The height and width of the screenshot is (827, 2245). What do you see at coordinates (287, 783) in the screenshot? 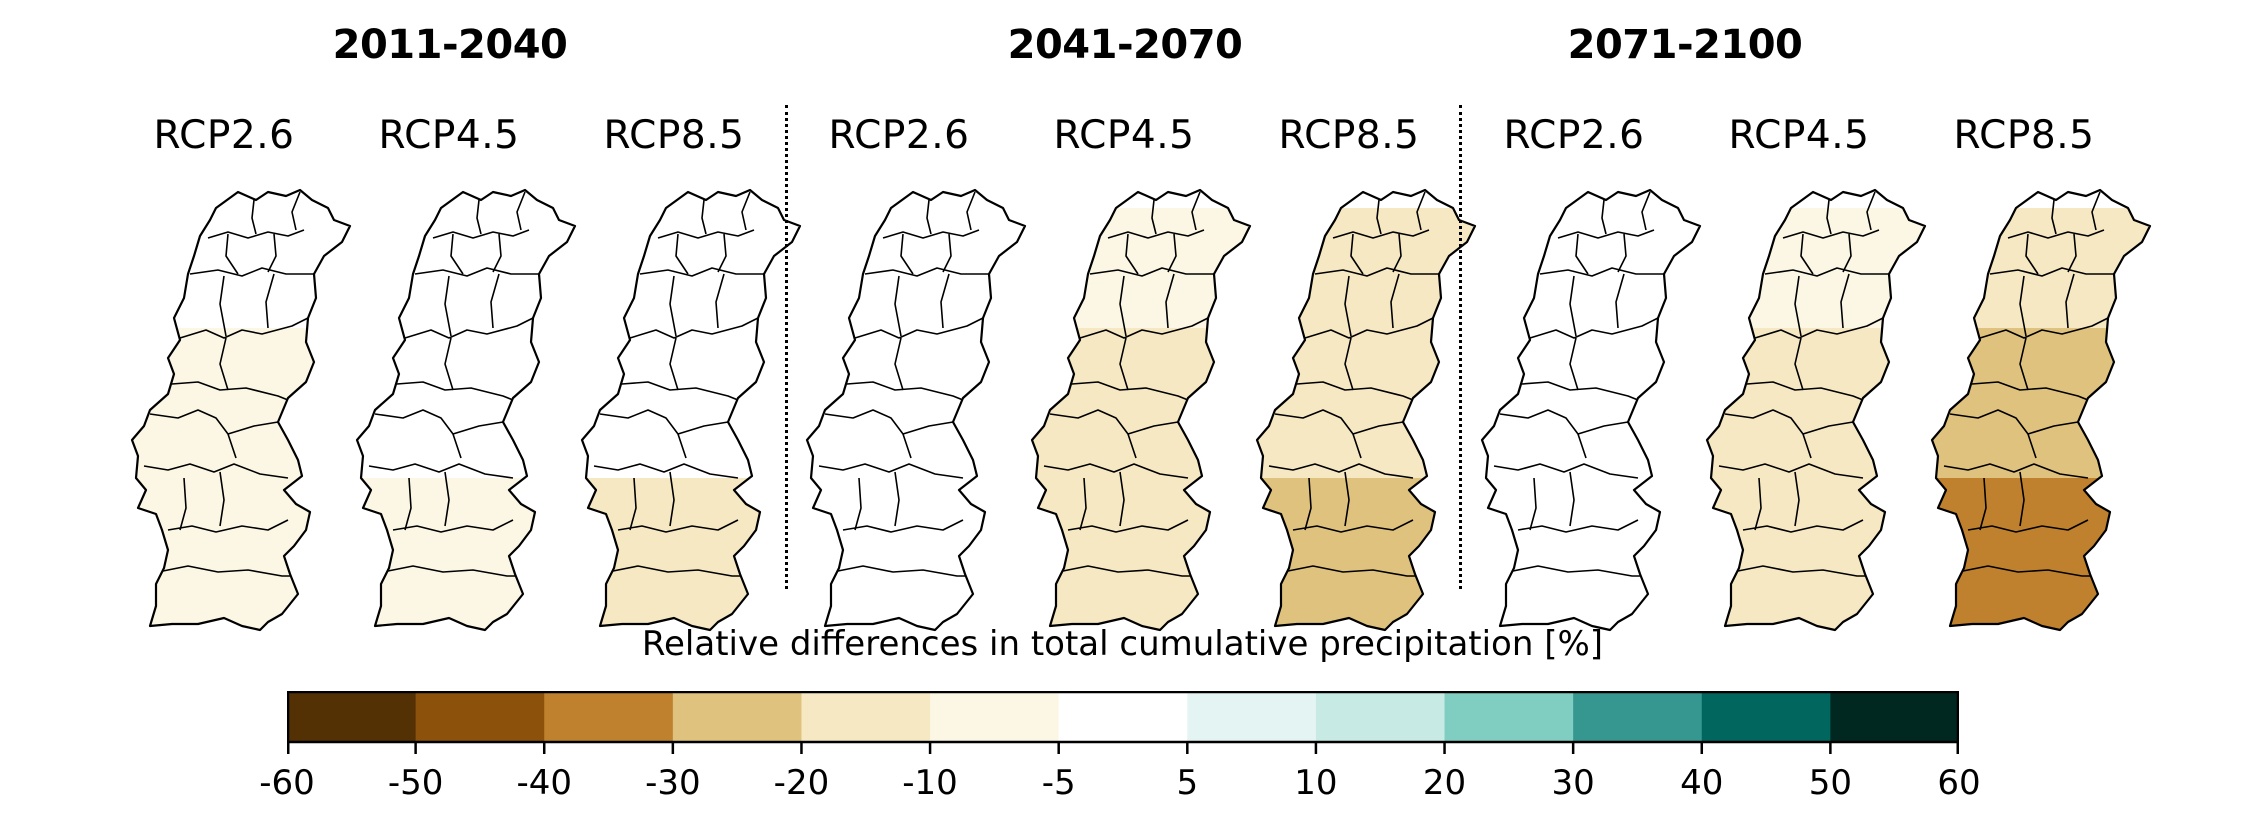
I see `colorbar-tick-label: -60` at bounding box center [287, 783].